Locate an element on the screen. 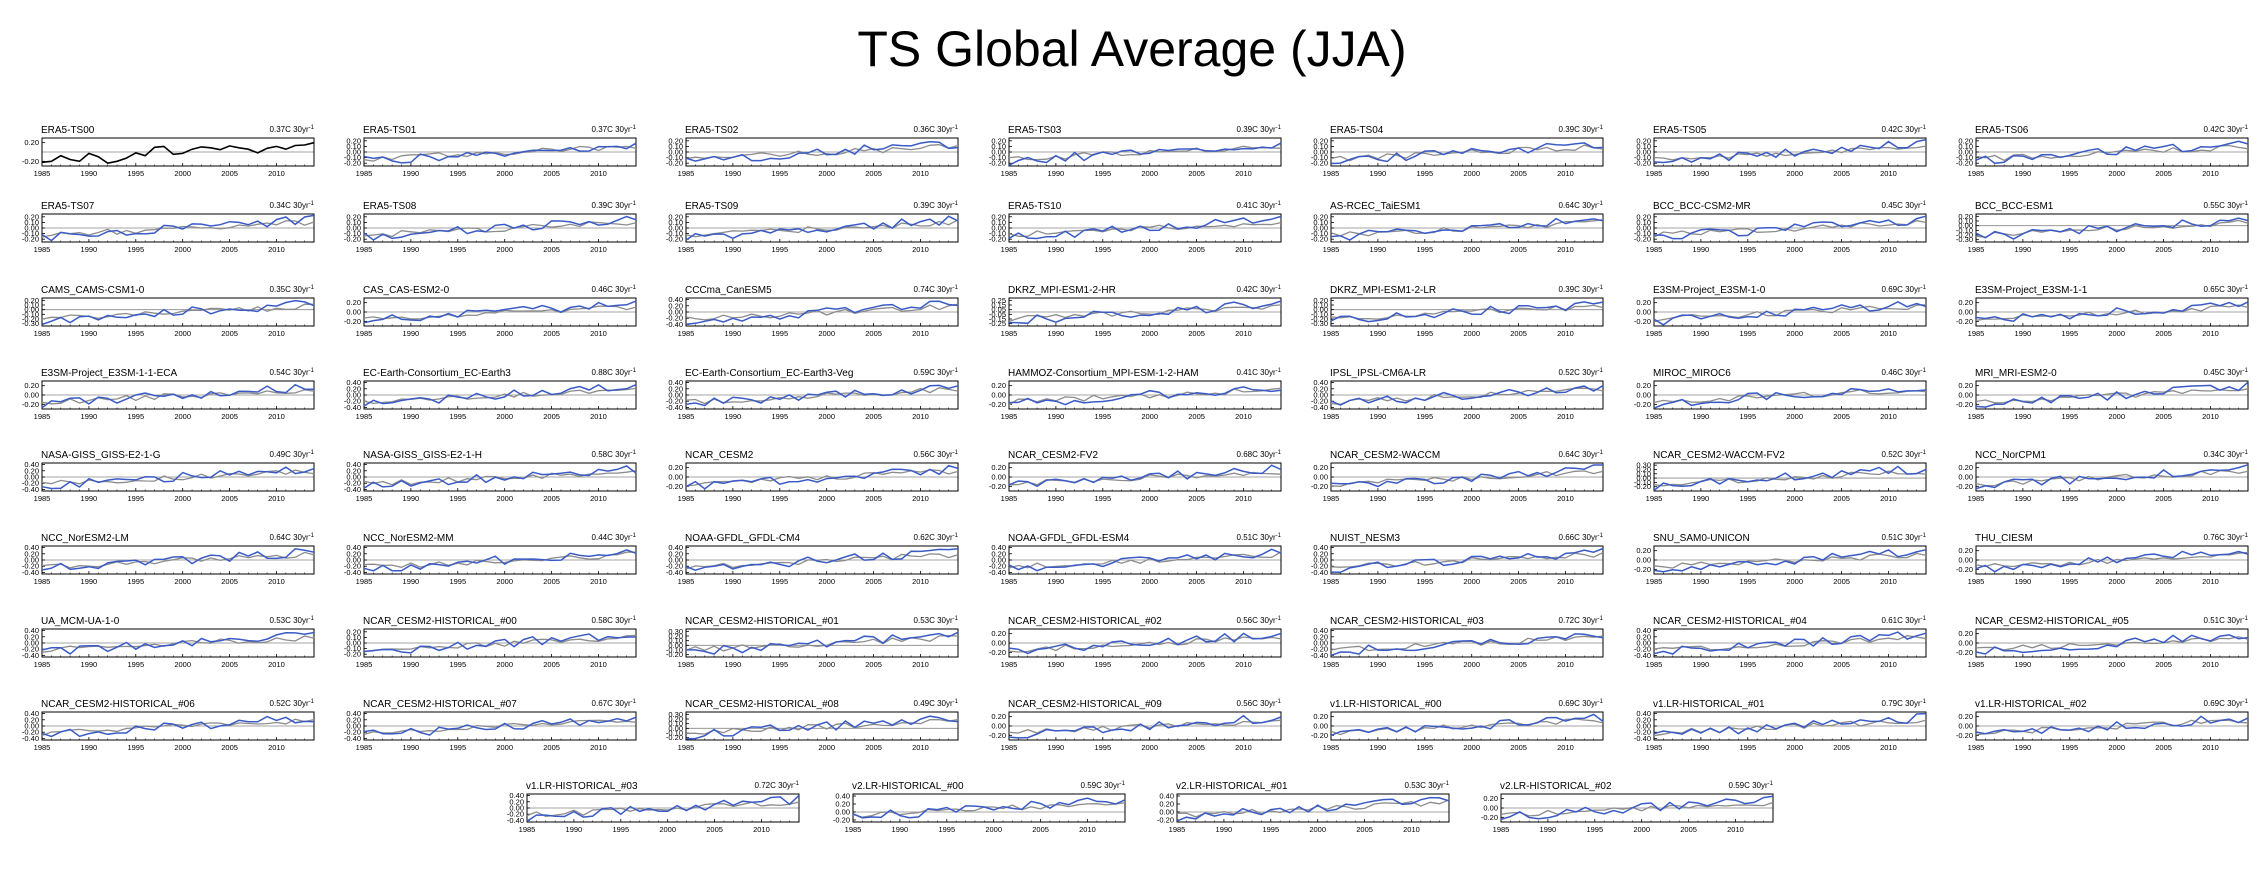 Image resolution: width=2265 pixels, height=888 pixels. panel-title: NCC_NorCPM1 is located at coordinates (2011, 455).